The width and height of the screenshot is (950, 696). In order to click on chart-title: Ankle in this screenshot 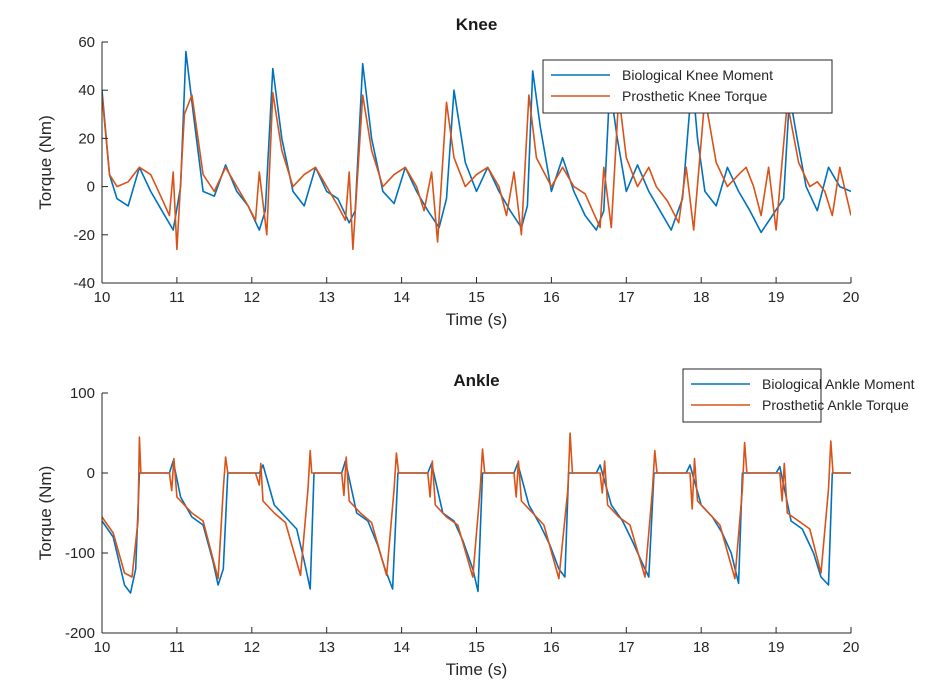, I will do `click(476, 380)`.